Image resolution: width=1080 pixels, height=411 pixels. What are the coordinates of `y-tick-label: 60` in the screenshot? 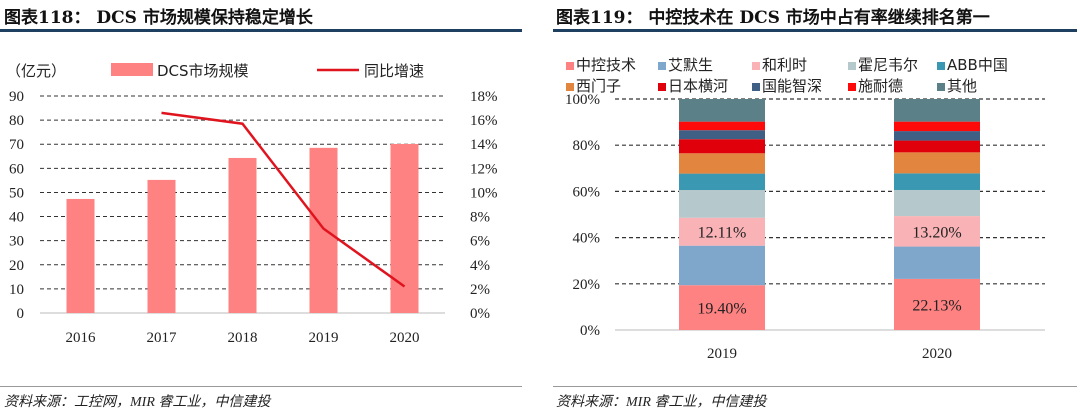 It's located at (16, 169).